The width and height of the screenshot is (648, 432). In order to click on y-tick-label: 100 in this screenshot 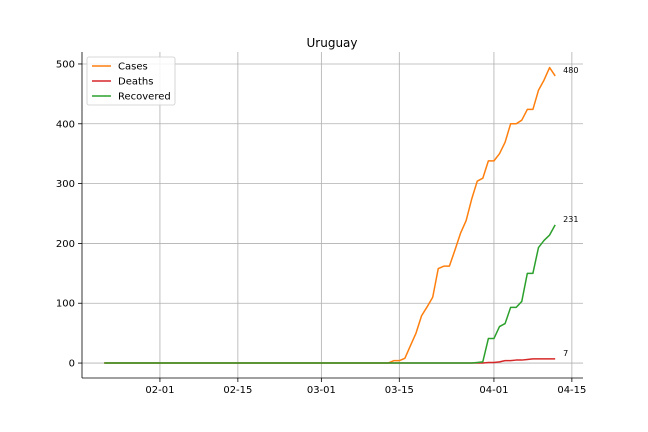, I will do `click(65, 304)`.